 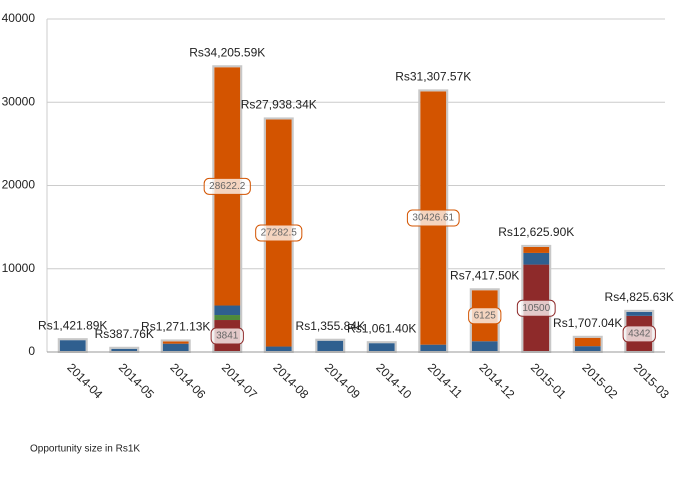 I want to click on x-tick-label: 2015-03, so click(x=651, y=380).